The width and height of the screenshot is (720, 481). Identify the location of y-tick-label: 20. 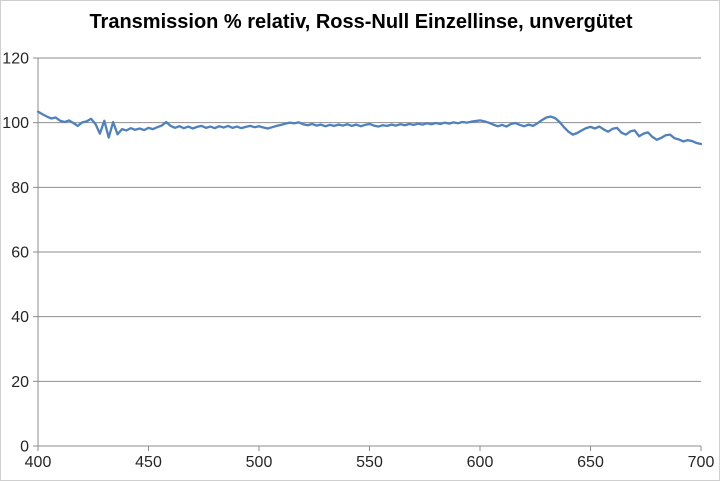
(20, 382).